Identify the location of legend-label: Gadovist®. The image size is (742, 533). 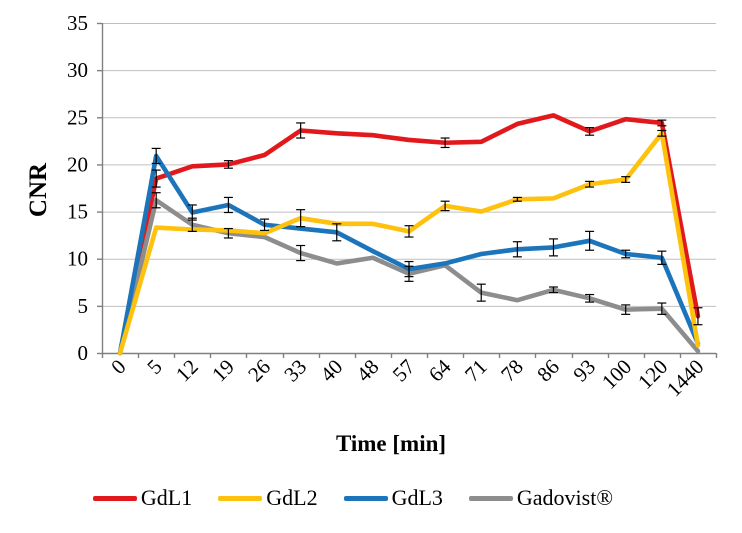
(565, 497).